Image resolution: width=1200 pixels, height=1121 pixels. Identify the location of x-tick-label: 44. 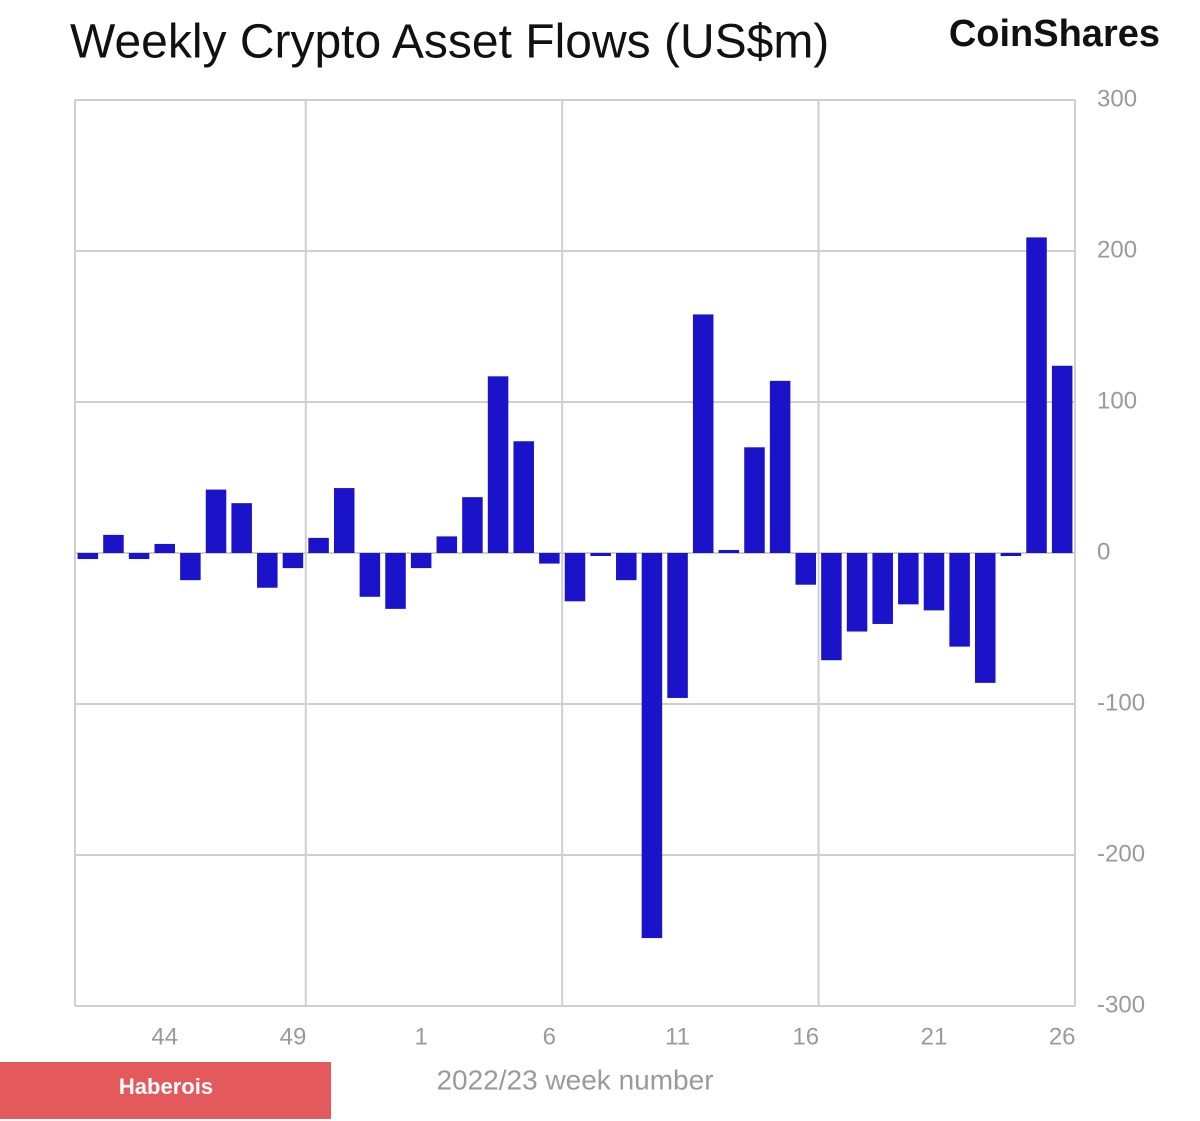
(164, 1036).